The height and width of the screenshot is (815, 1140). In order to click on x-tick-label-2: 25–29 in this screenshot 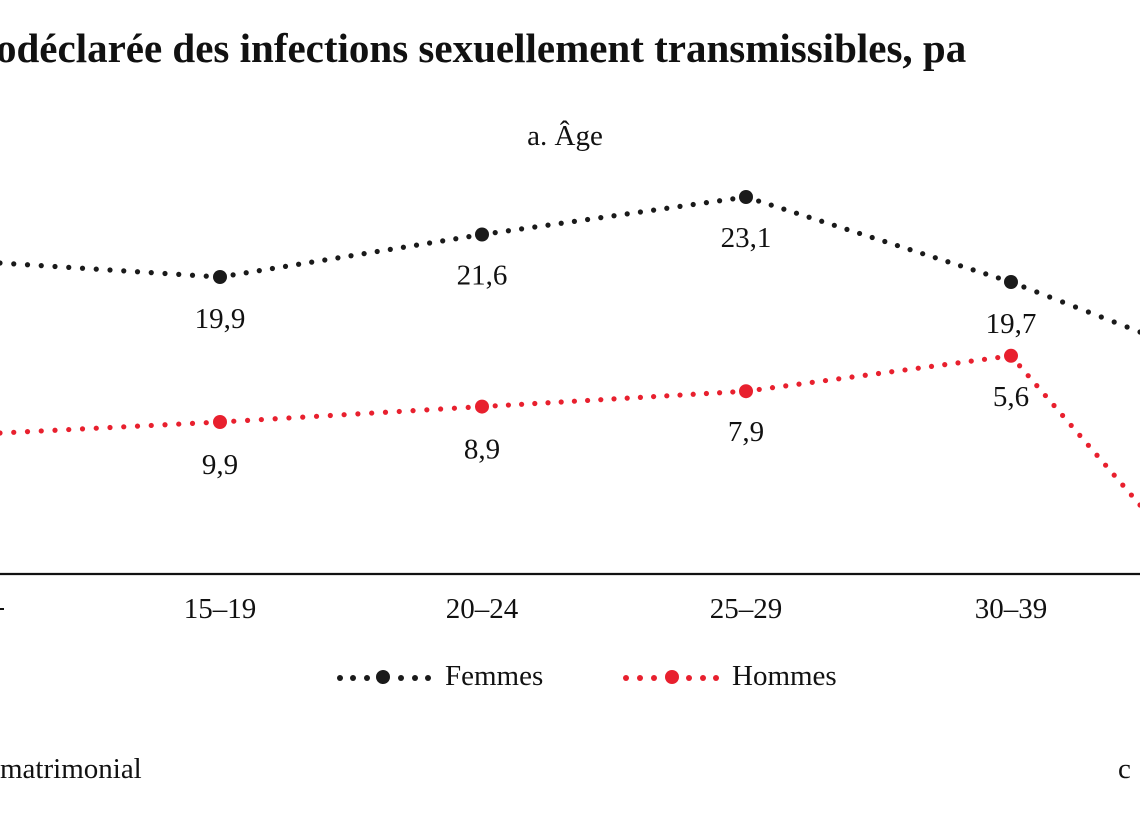, I will do `click(746, 609)`.